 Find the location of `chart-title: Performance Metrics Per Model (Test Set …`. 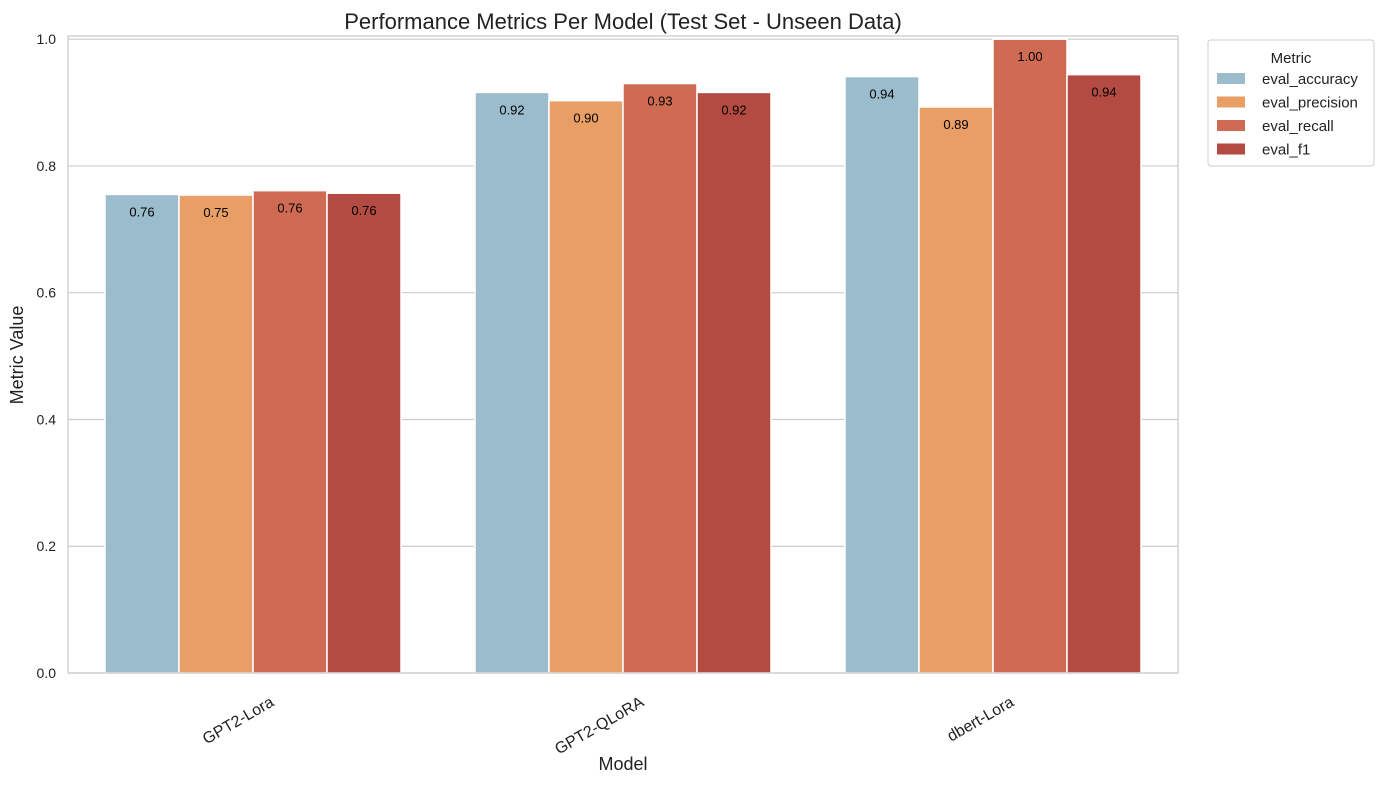

chart-title: Performance Metrics Per Model (Test Set … is located at coordinates (623, 21).